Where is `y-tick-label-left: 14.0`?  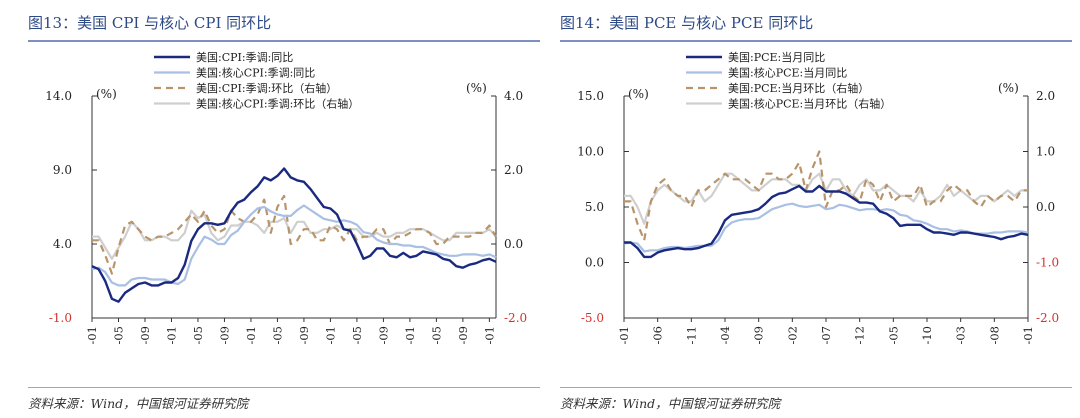
y-tick-label-left: 14.0 is located at coordinates (58, 96).